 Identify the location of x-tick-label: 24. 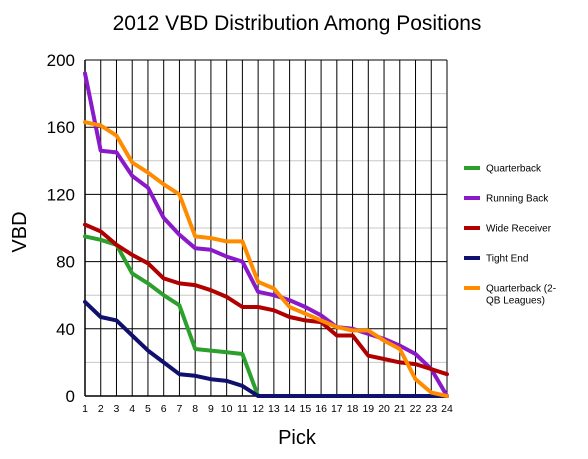
(447, 409).